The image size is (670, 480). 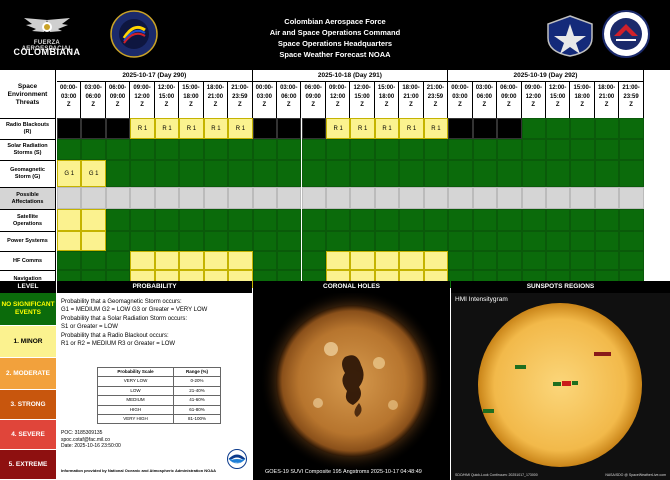 What do you see at coordinates (166, 96) in the screenshot?
I see `time-slot-to: 15:00` at bounding box center [166, 96].